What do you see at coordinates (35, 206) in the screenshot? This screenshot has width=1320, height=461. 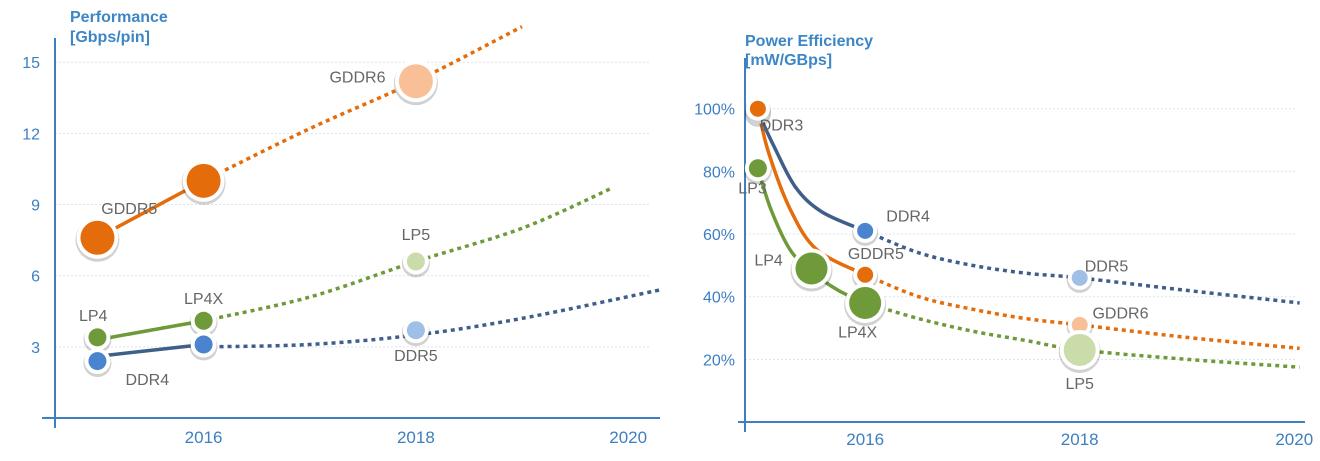 I see `y-tick-label: 9` at bounding box center [35, 206].